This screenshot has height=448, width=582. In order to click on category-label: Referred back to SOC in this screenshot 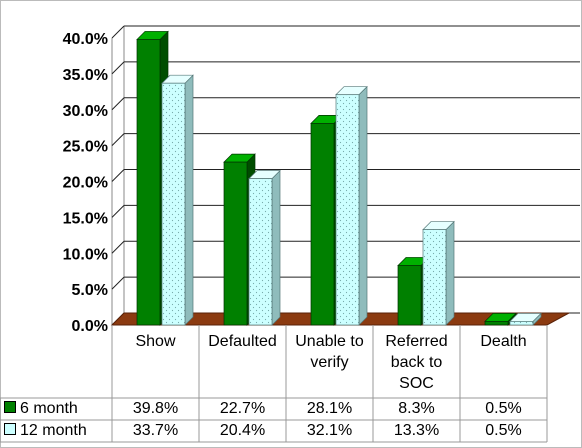, I will do `click(416, 362)`.